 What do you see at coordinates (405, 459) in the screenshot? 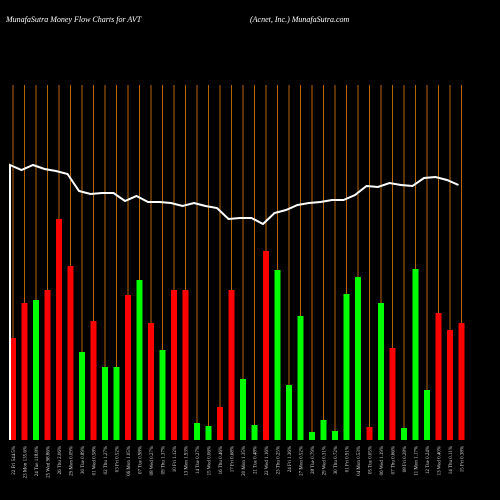
I see `x-tick-label: 08 Fri 0.28%` at bounding box center [405, 459].